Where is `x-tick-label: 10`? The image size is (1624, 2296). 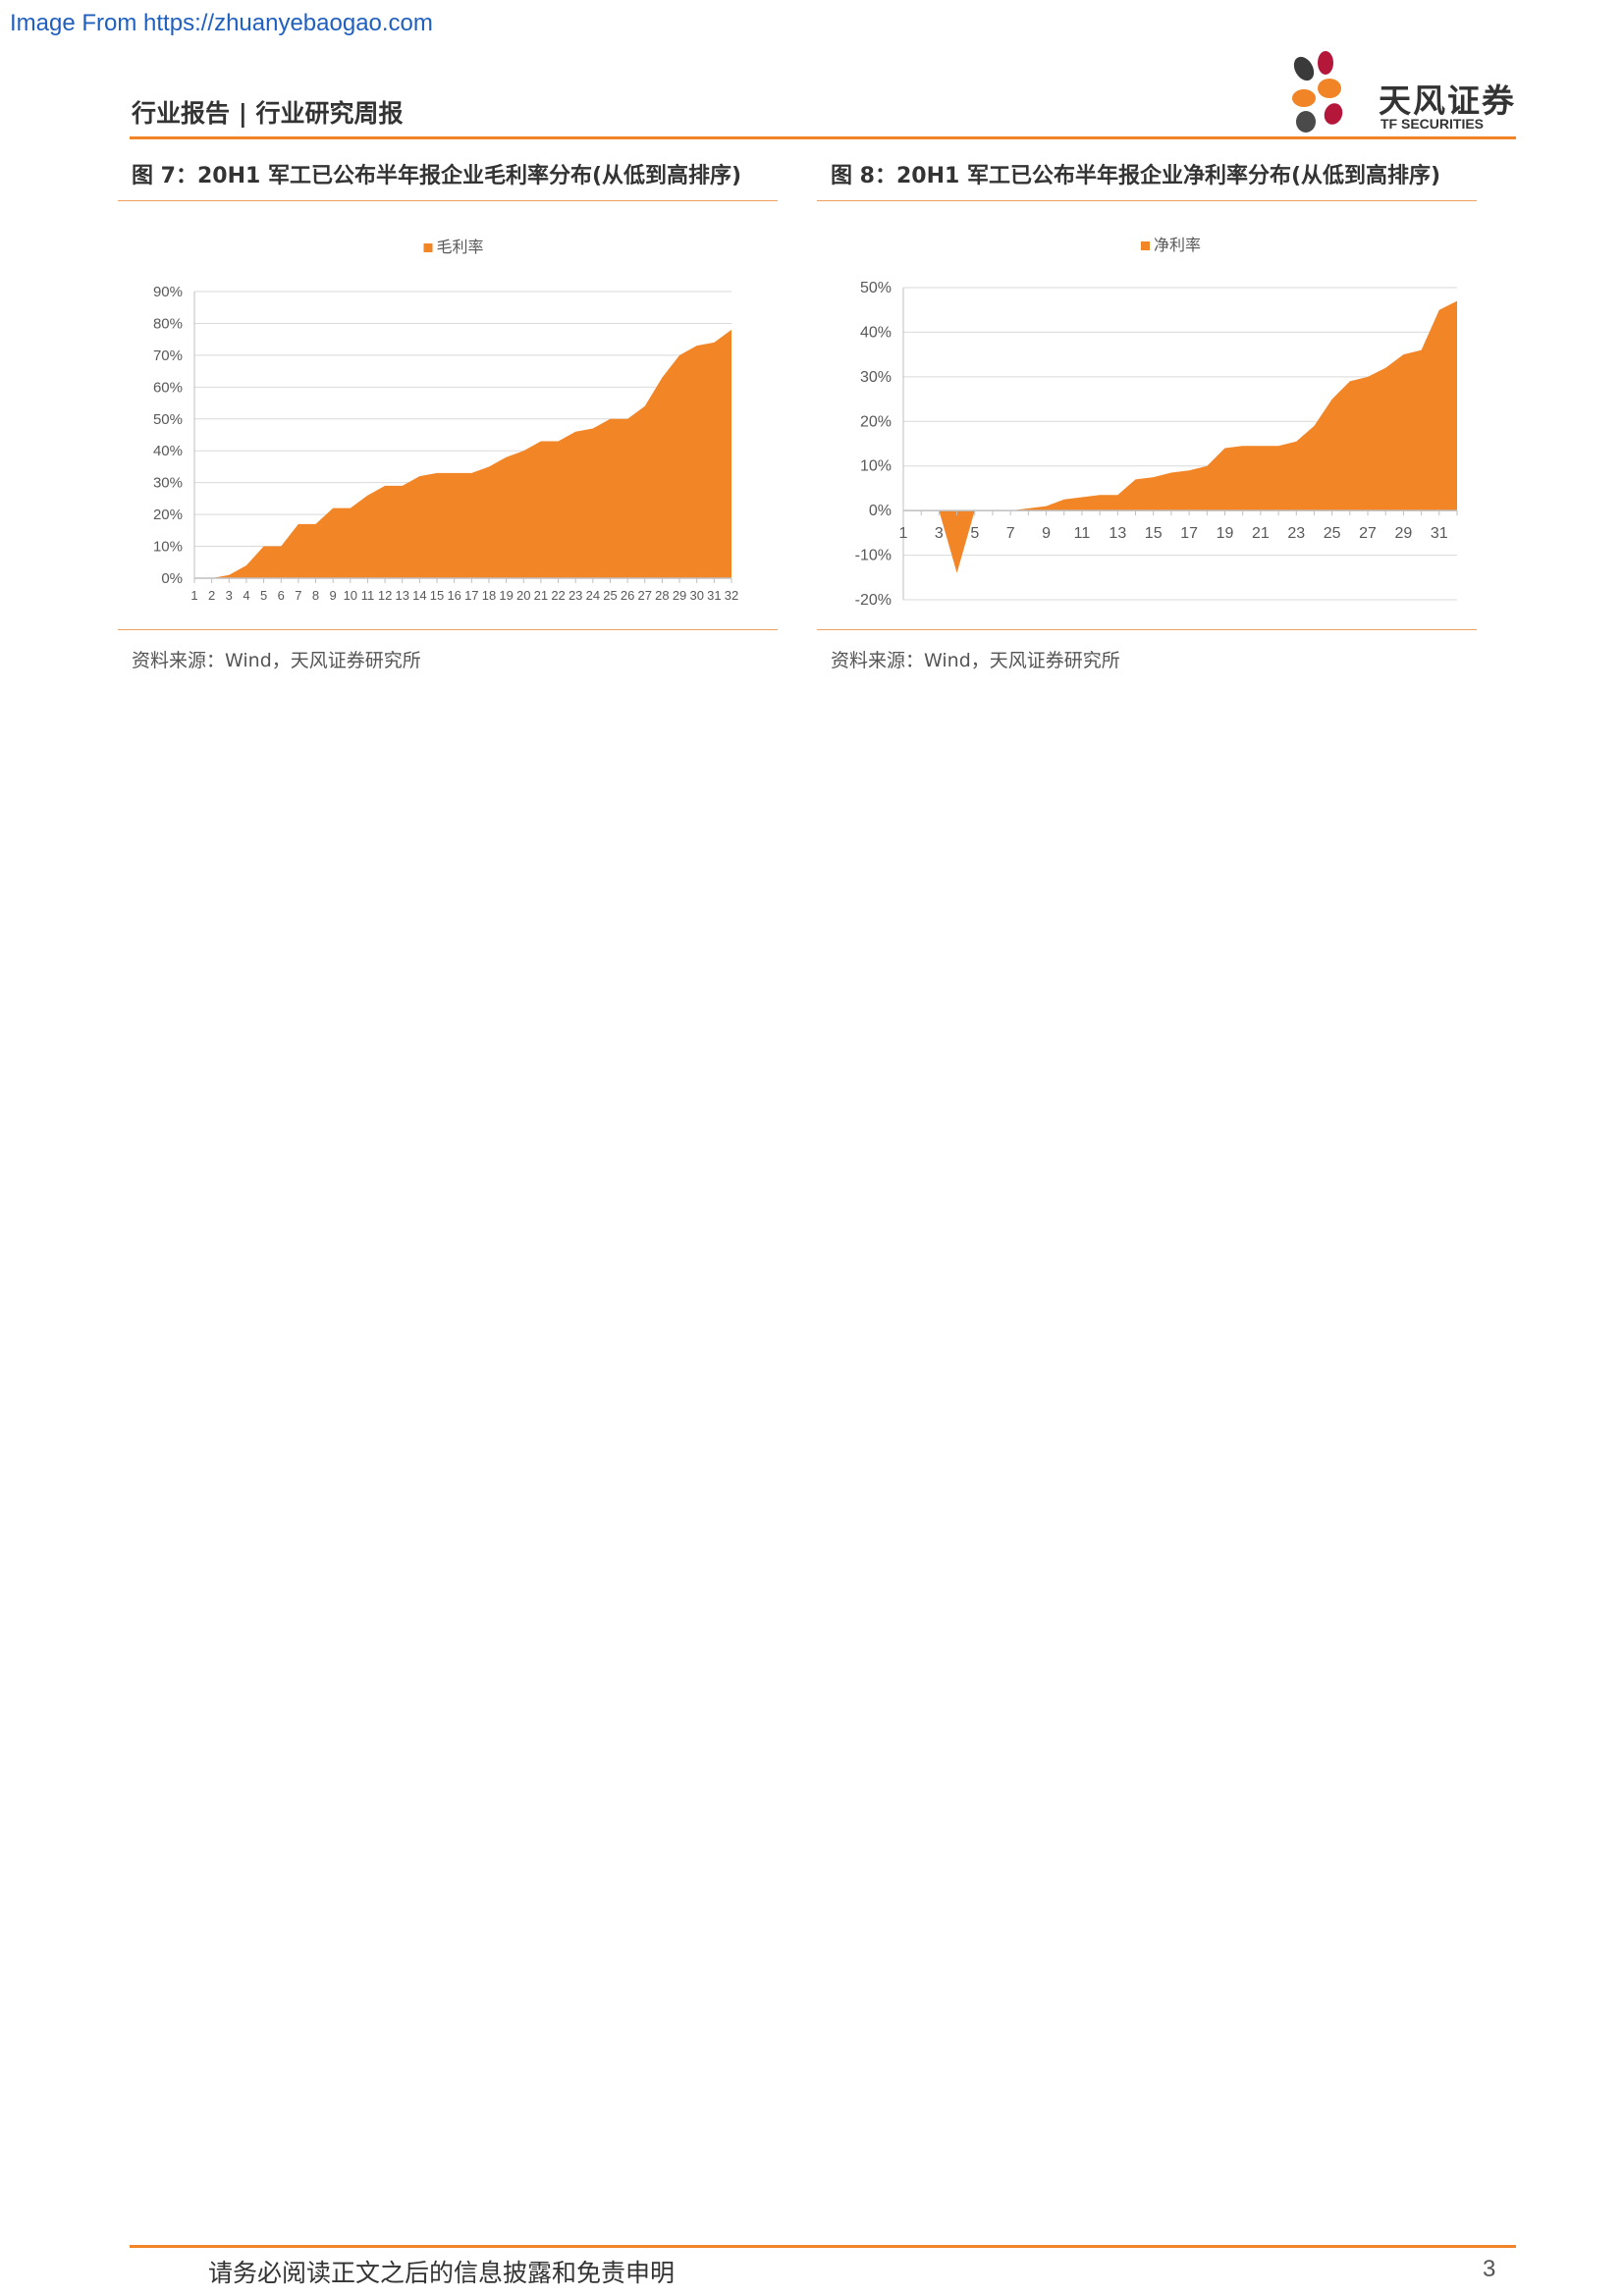
x-tick-label: 10 is located at coordinates (350, 596).